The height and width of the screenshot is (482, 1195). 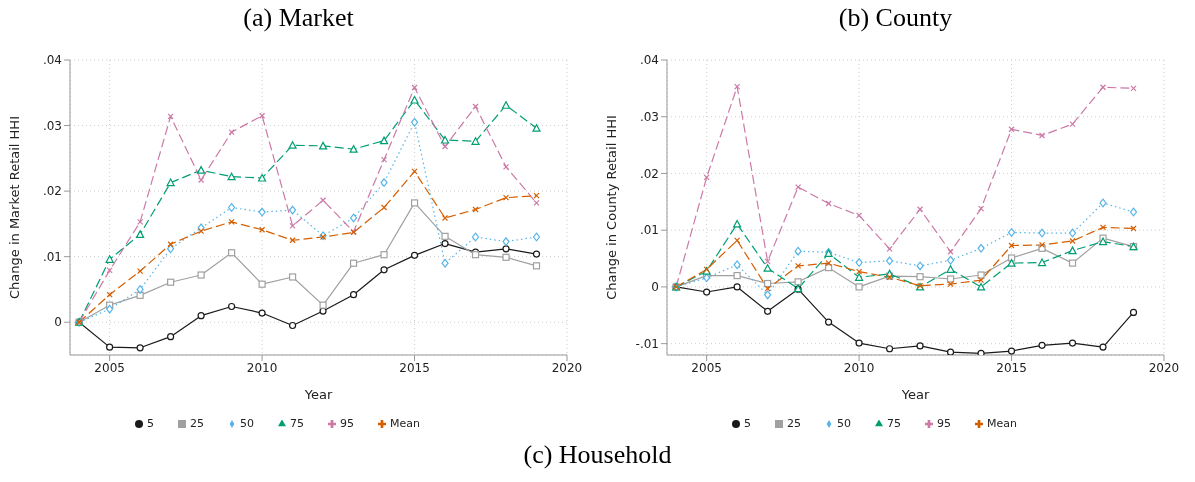 I want to click on y-axis-title: Change in Market Retail HHI, so click(x=14, y=207).